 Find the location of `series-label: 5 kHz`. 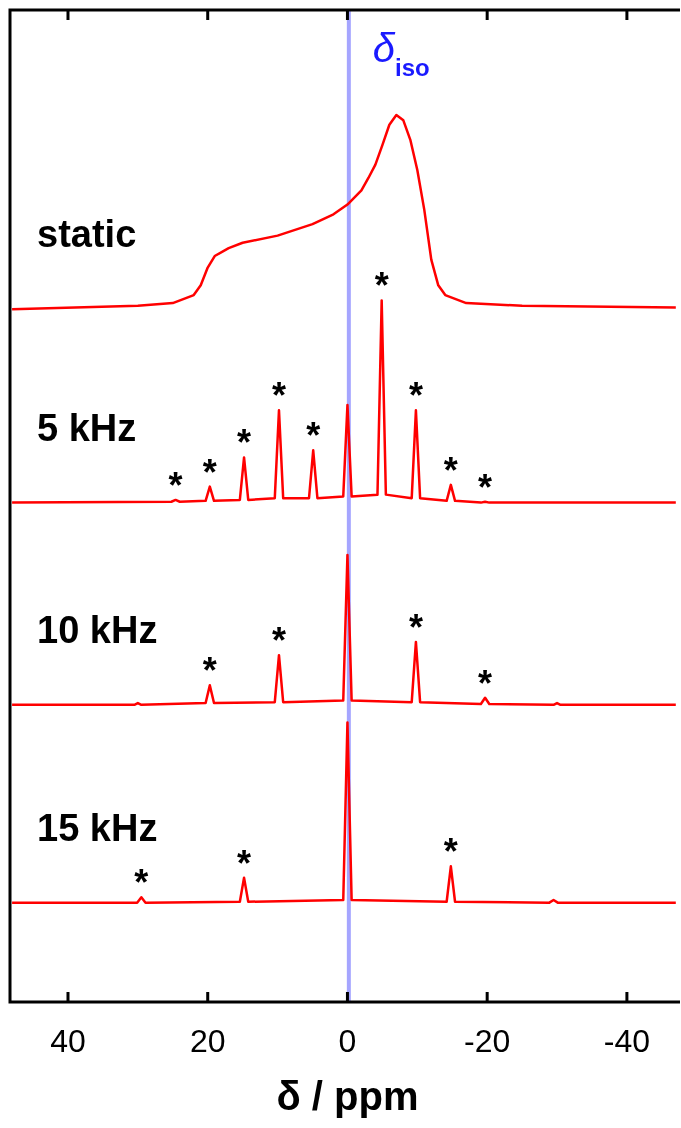

series-label: 5 kHz is located at coordinates (87, 427).